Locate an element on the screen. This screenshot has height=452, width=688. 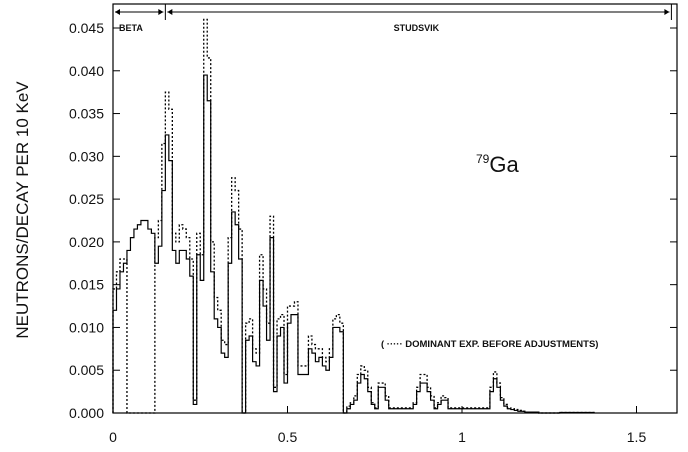
region-label-beta: BETA is located at coordinates (131, 28).